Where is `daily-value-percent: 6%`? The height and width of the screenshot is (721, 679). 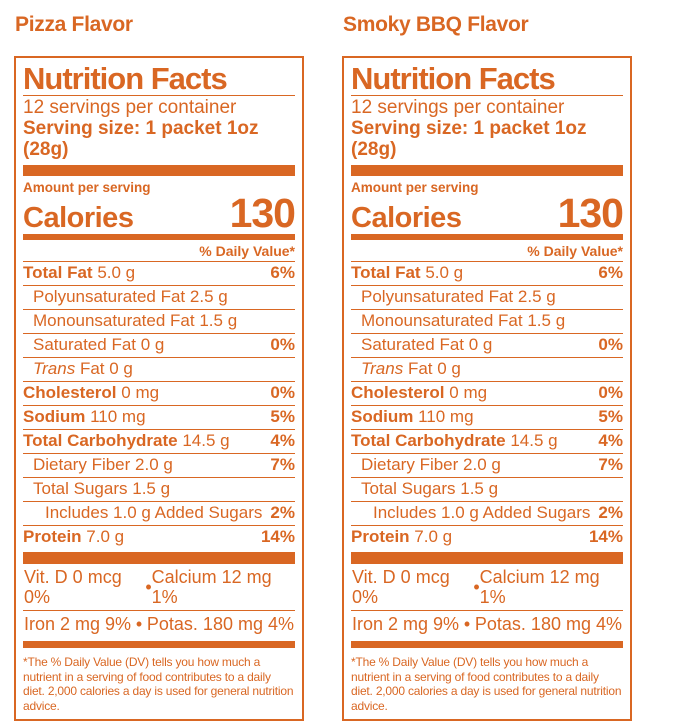
daily-value-percent: 6% is located at coordinates (282, 272).